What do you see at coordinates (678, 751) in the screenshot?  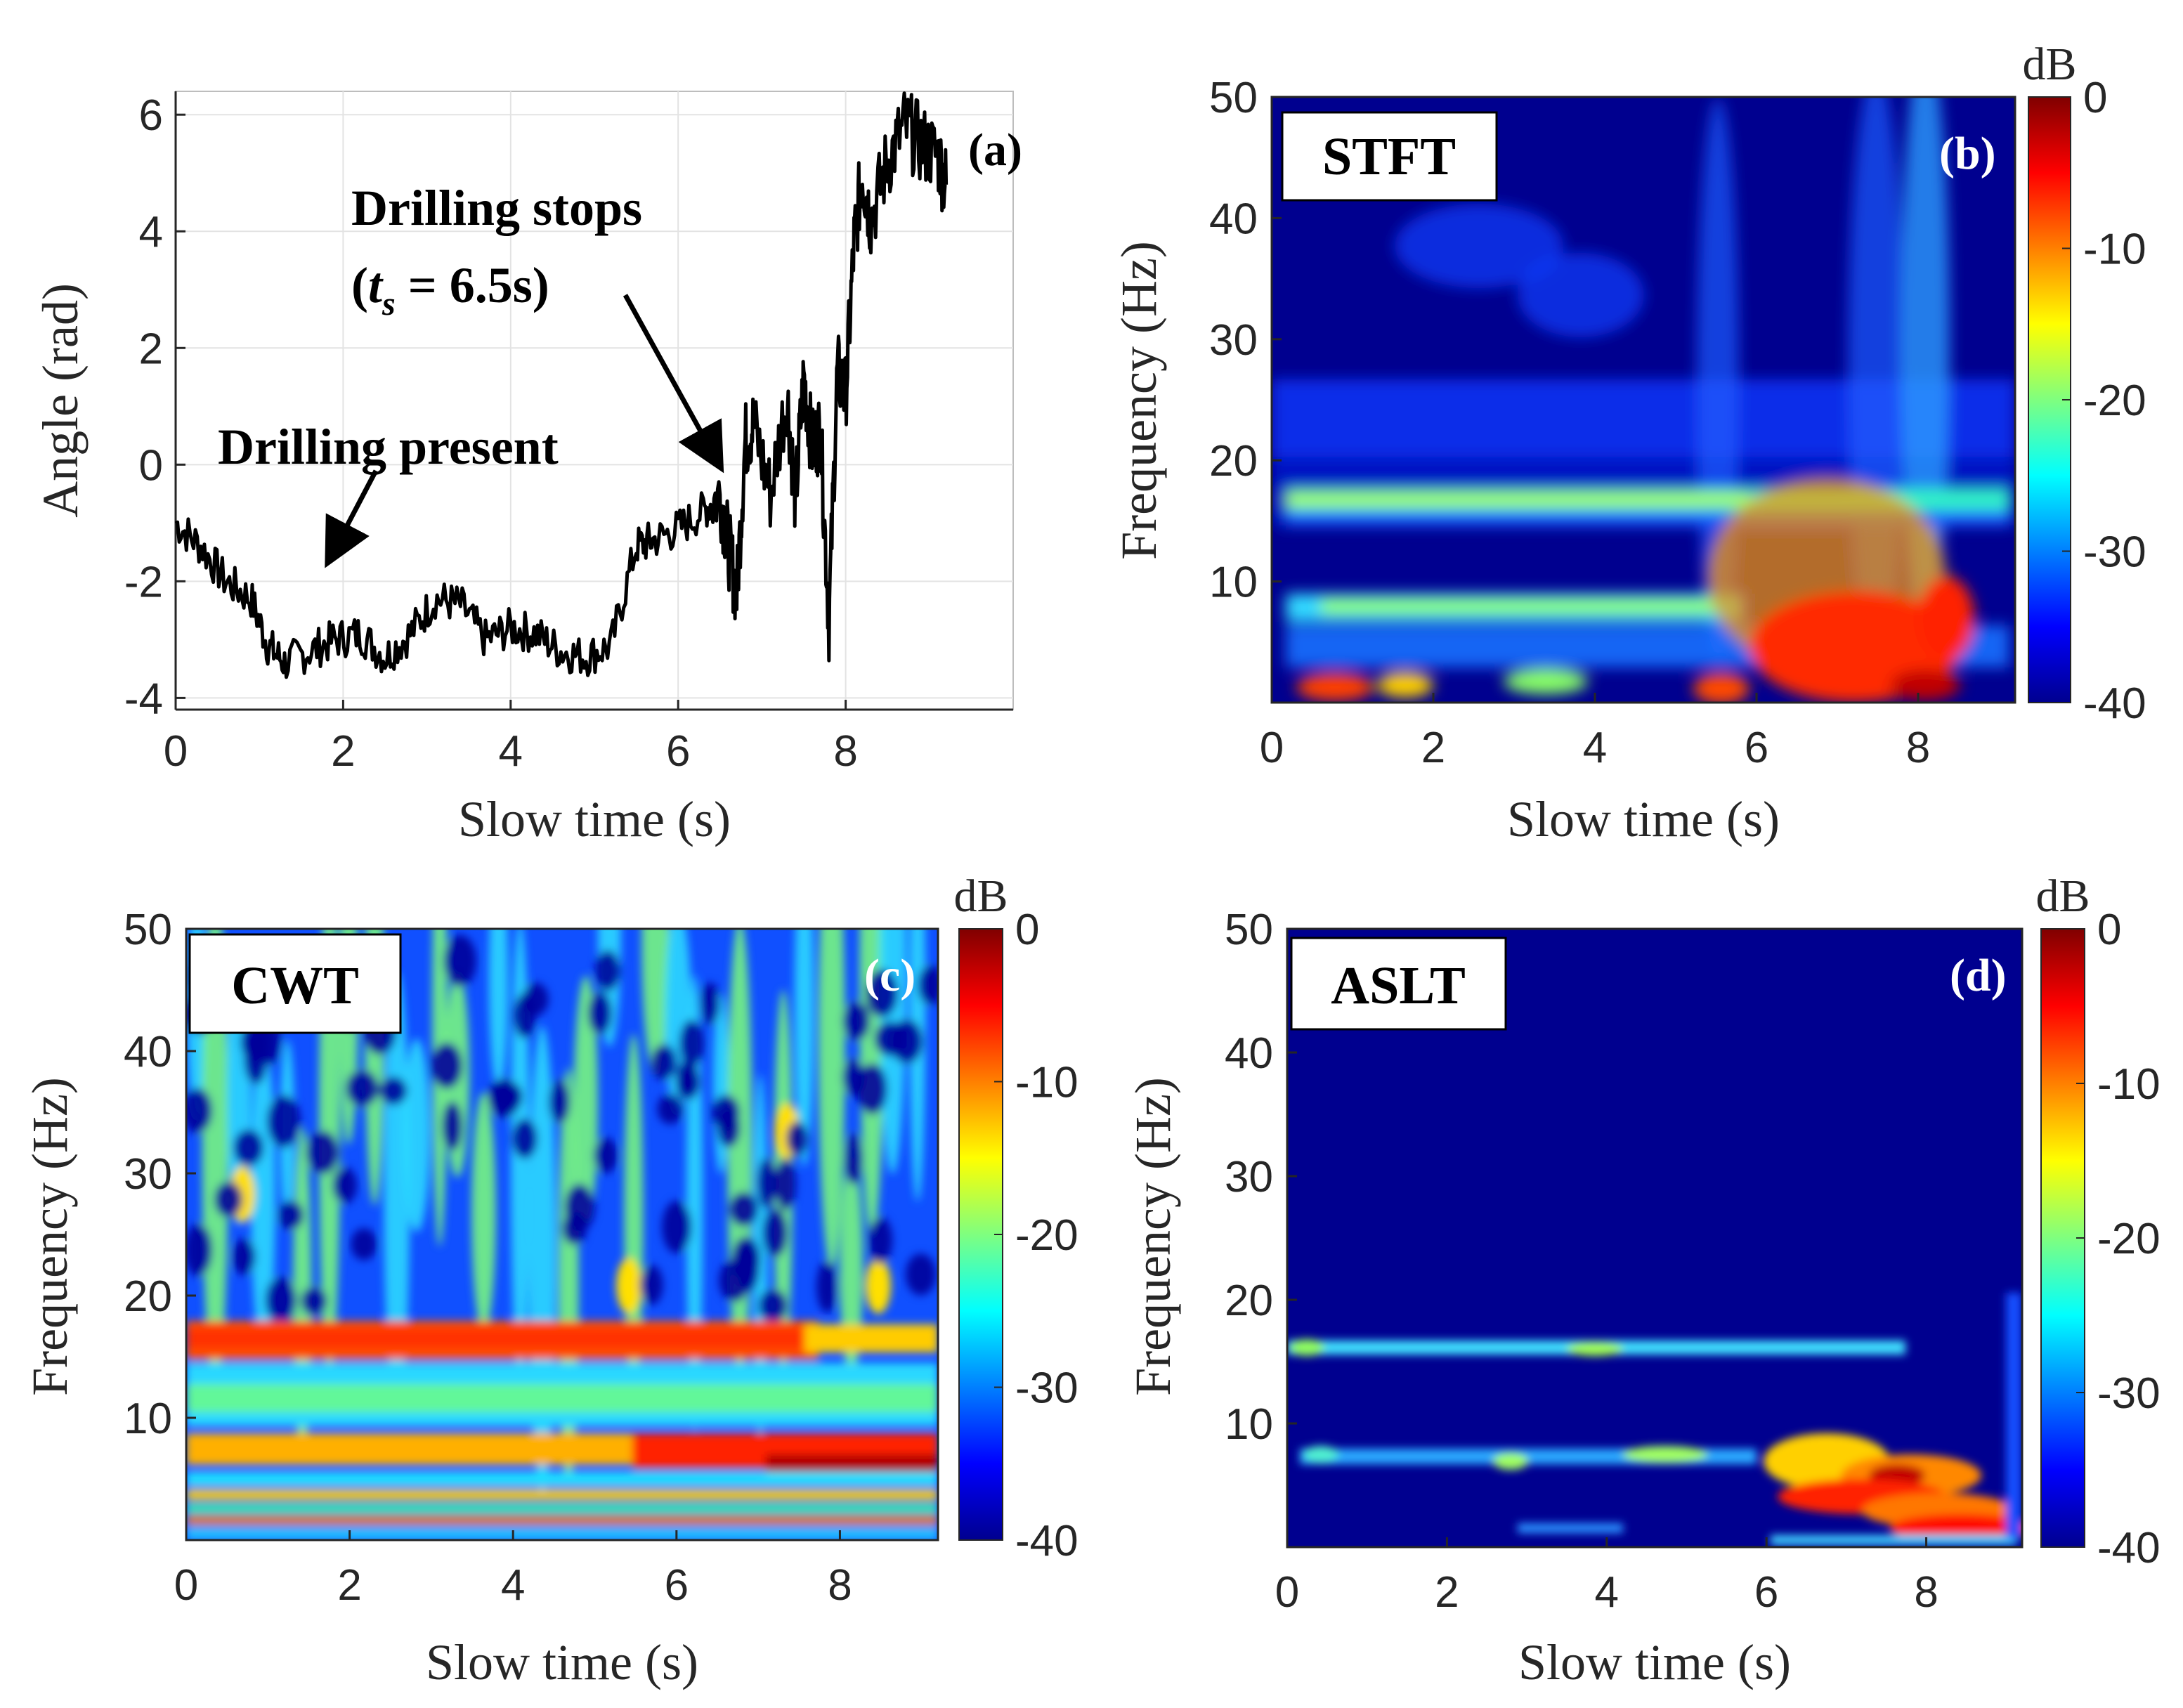 I see `panel-a-x-tick-label: 6` at bounding box center [678, 751].